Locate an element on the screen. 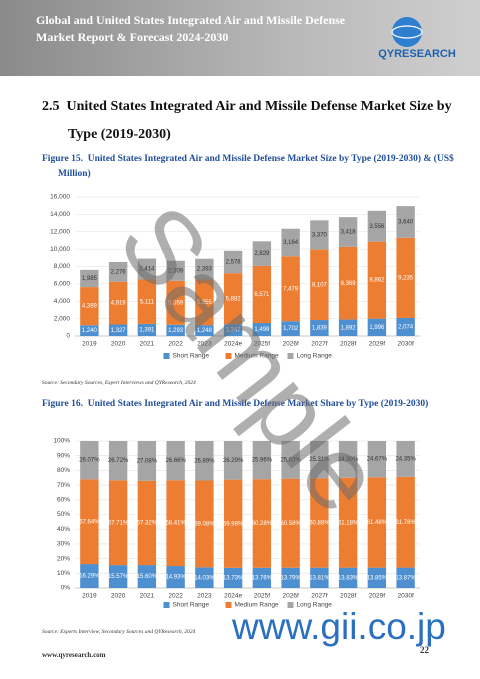 The image size is (480, 679). data-label: 61.48% is located at coordinates (377, 523).